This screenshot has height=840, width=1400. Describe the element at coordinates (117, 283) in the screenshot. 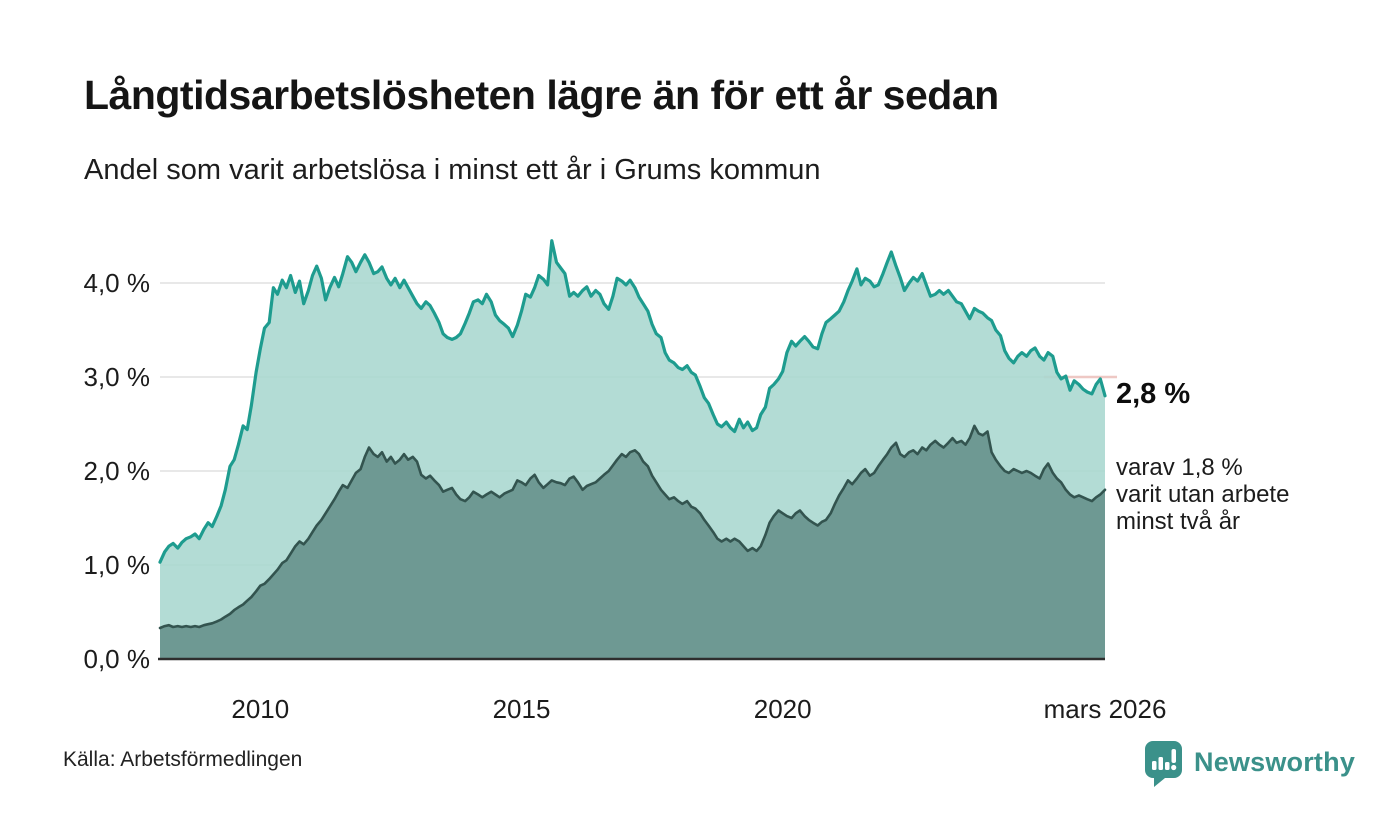

I see `y-tick-label: 4,0 %` at that location.